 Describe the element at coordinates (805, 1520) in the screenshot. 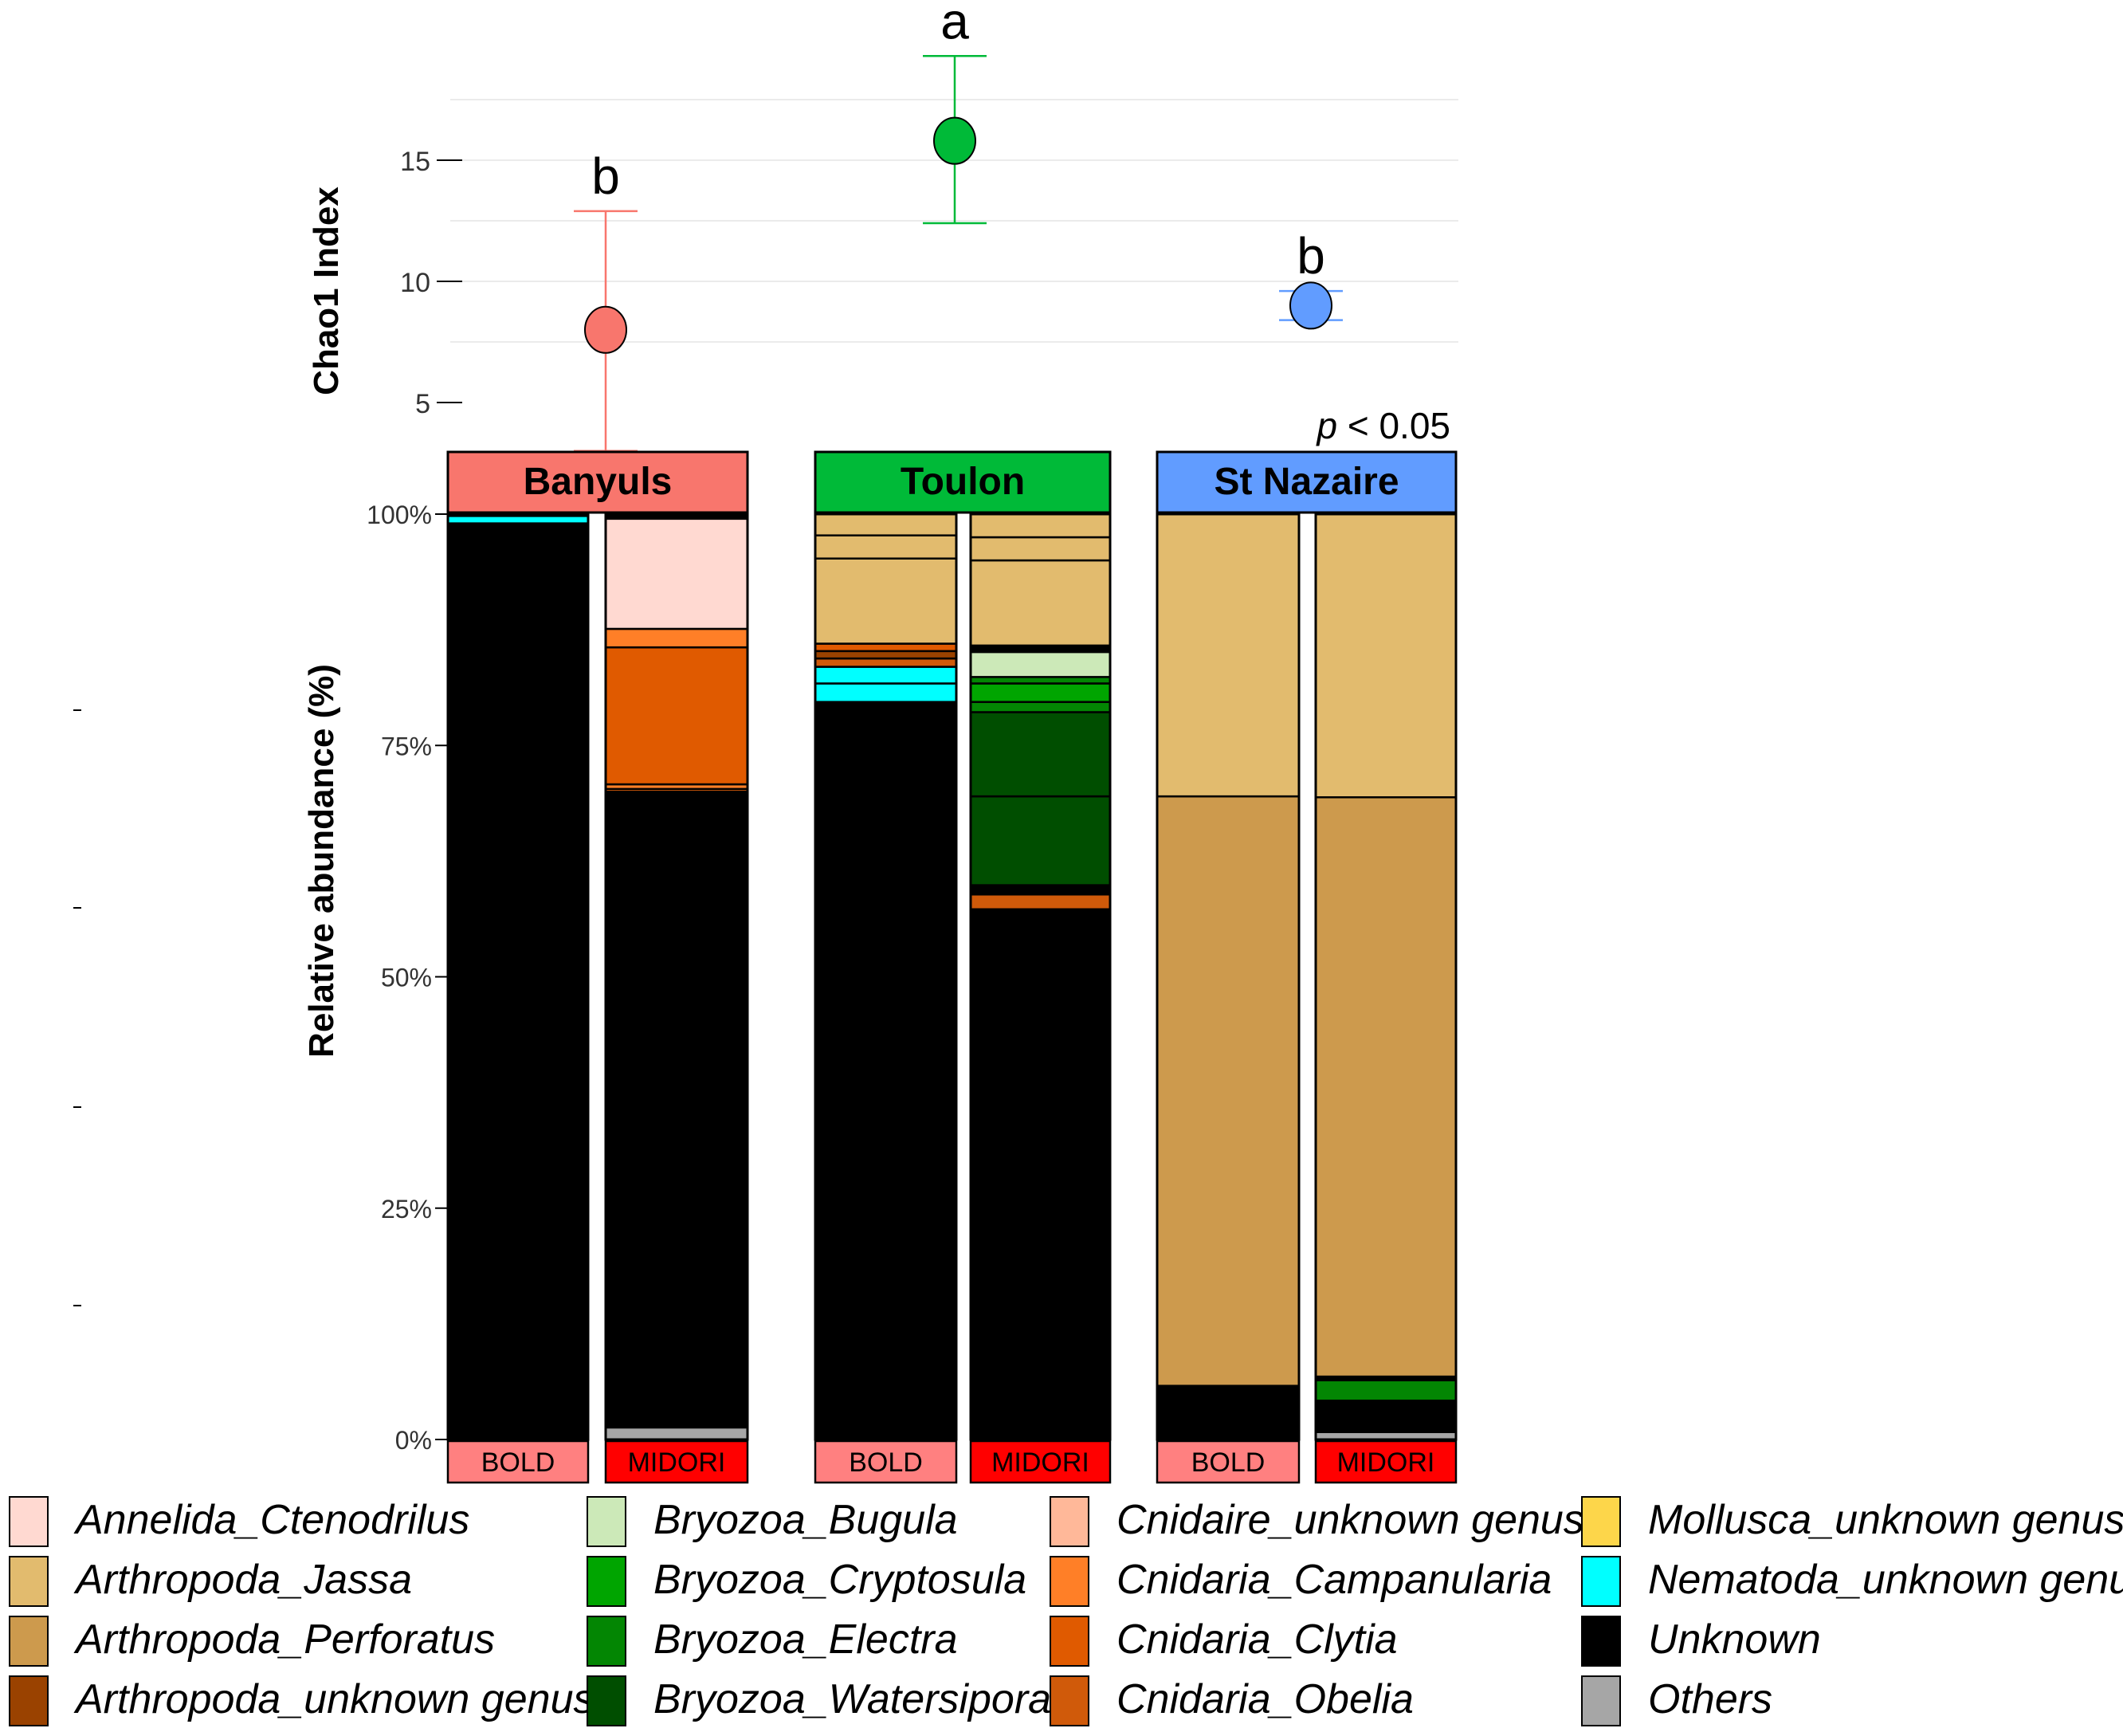

I see `legend-label: Bryozoa_Bugula` at that location.